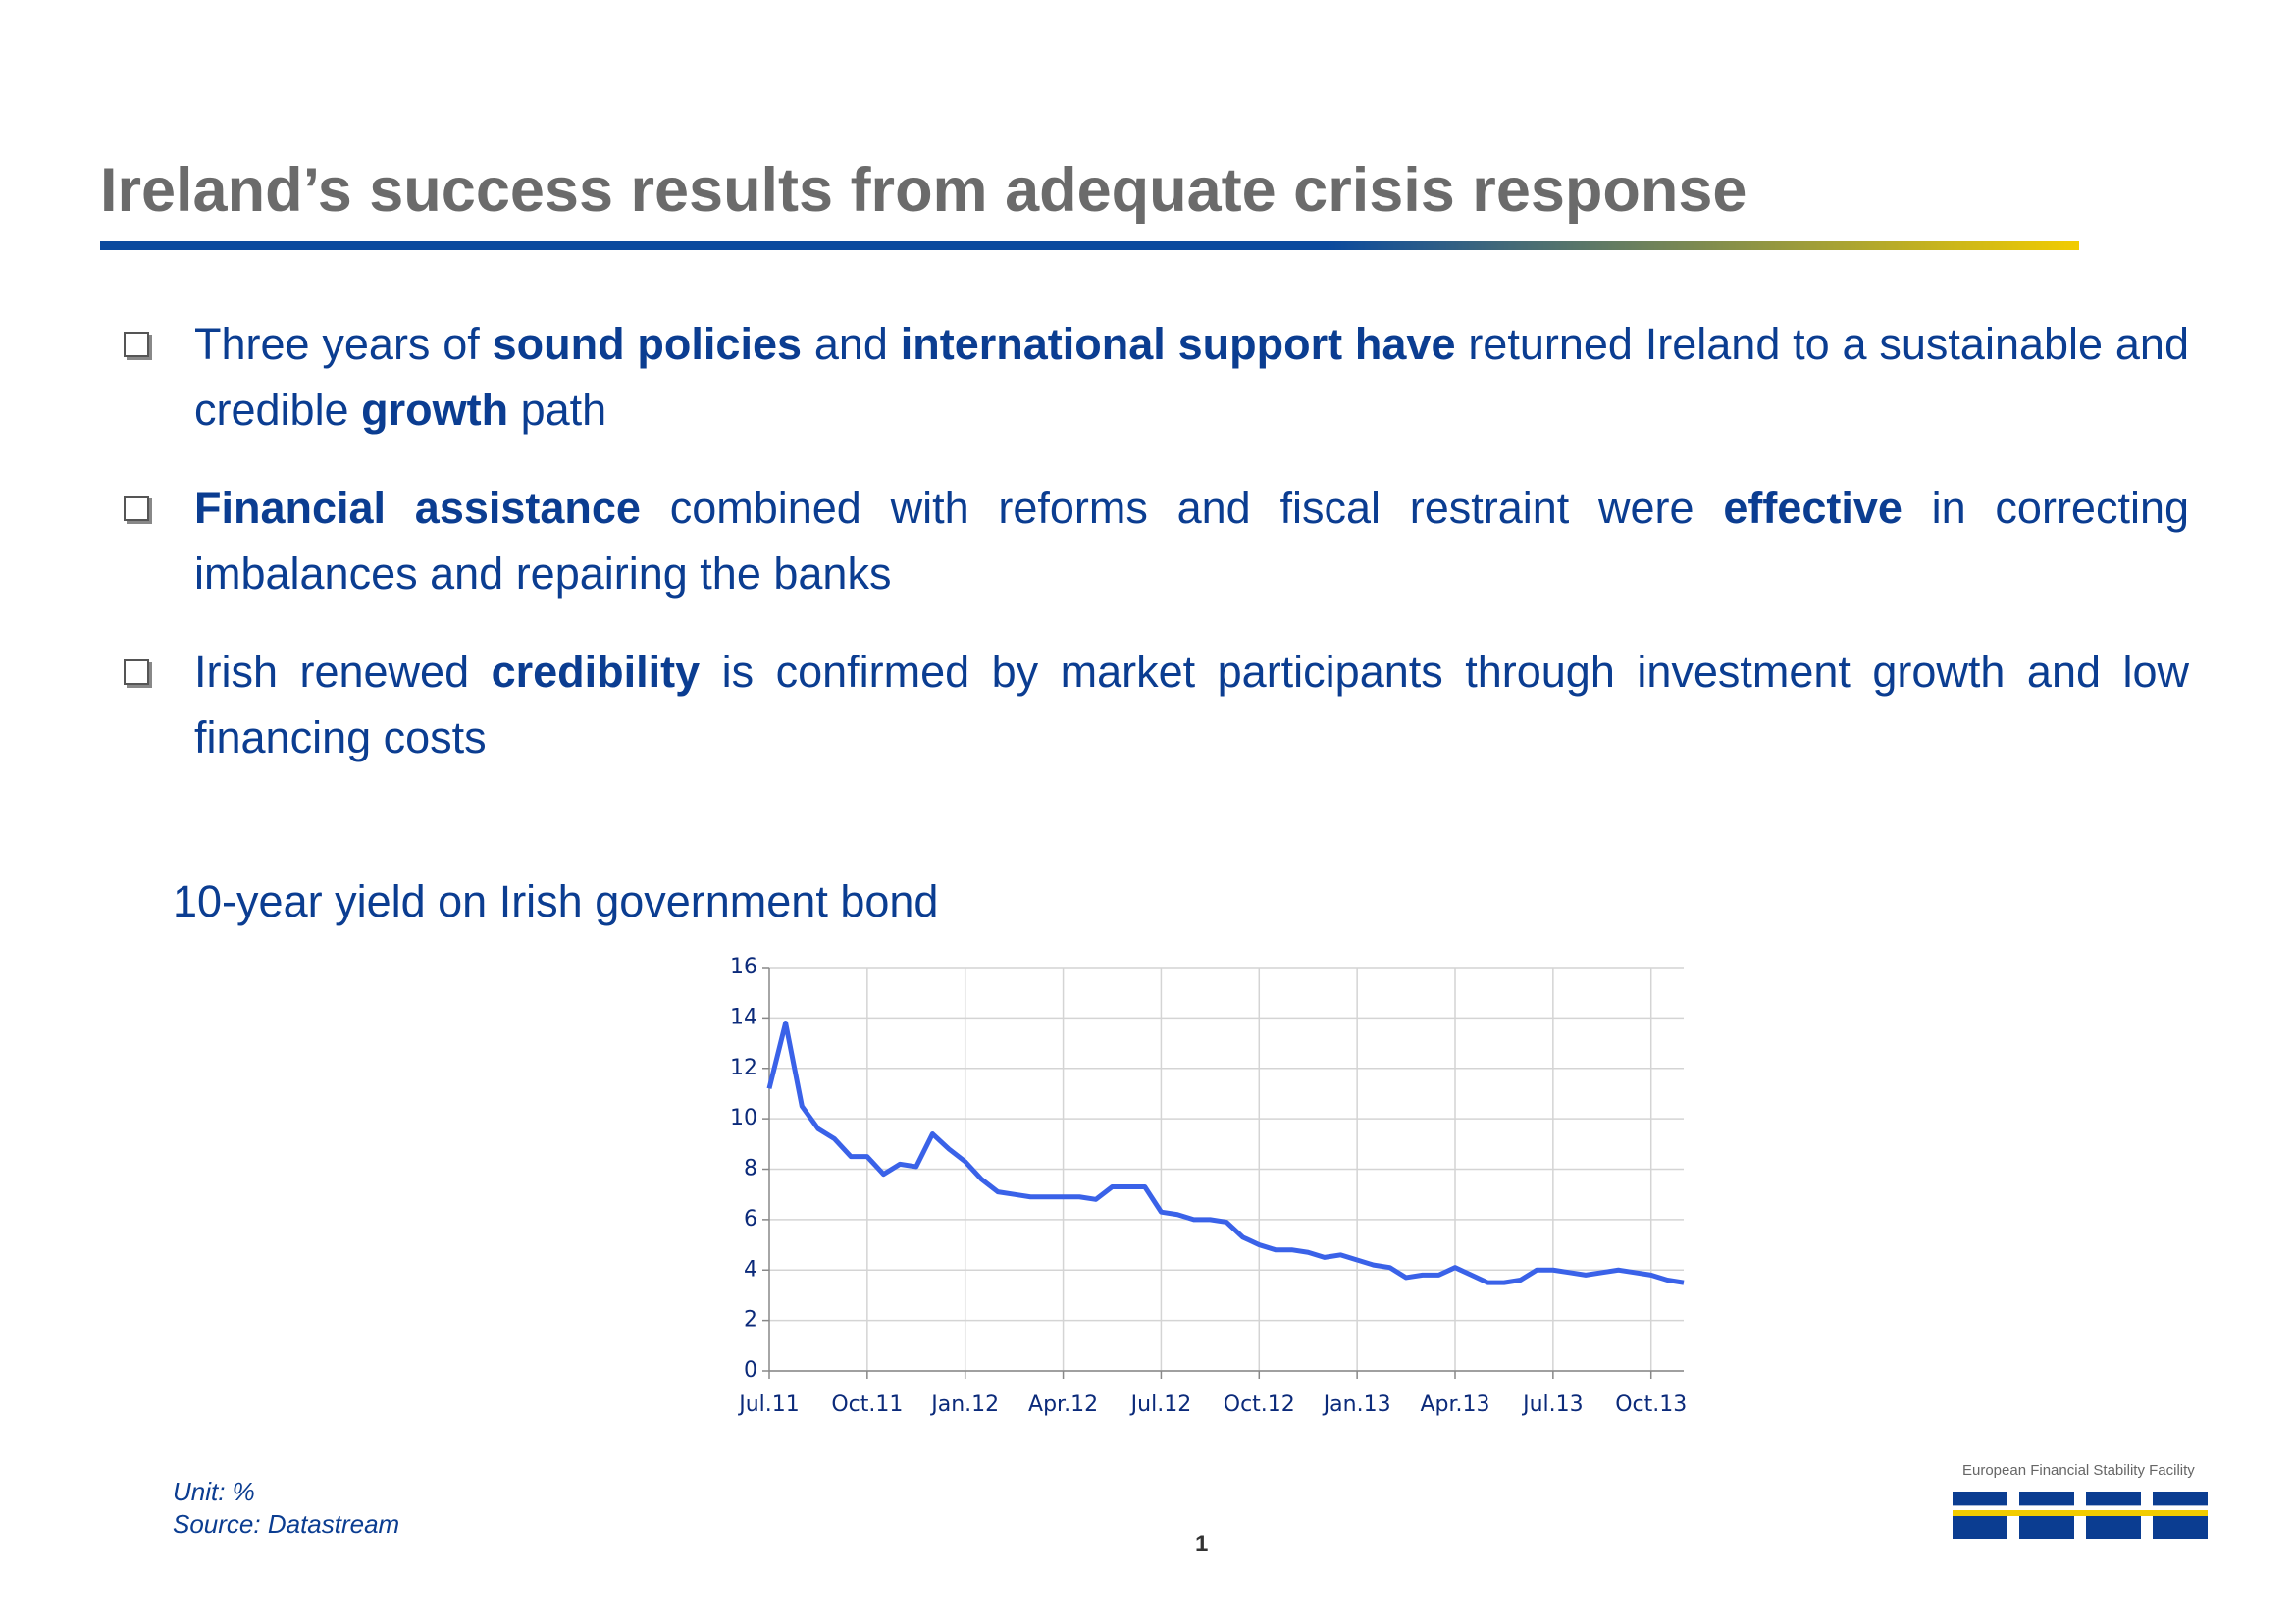 This screenshot has width=2294, height=1624. Describe the element at coordinates (1651, 1404) in the screenshot. I see `x-tick-label: Oct.13` at that location.